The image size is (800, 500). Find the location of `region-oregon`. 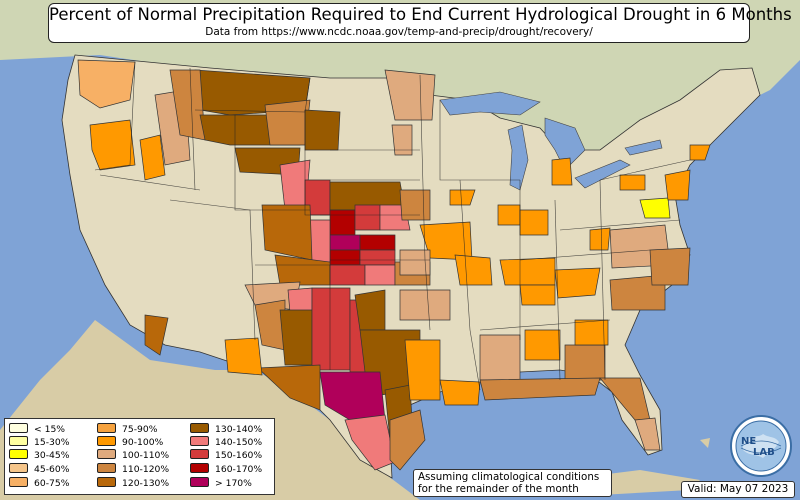

region-oregon is located at coordinates (112, 145).